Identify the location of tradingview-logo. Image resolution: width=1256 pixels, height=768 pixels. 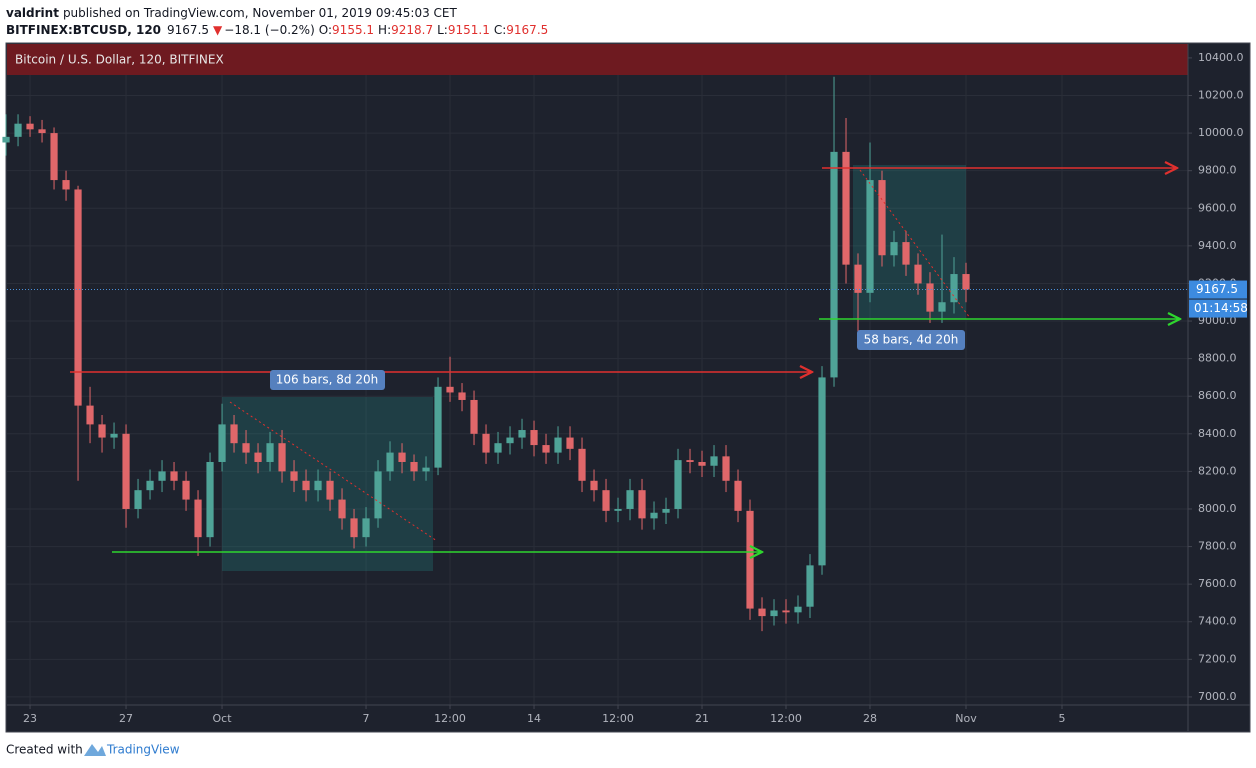
(95, 750).